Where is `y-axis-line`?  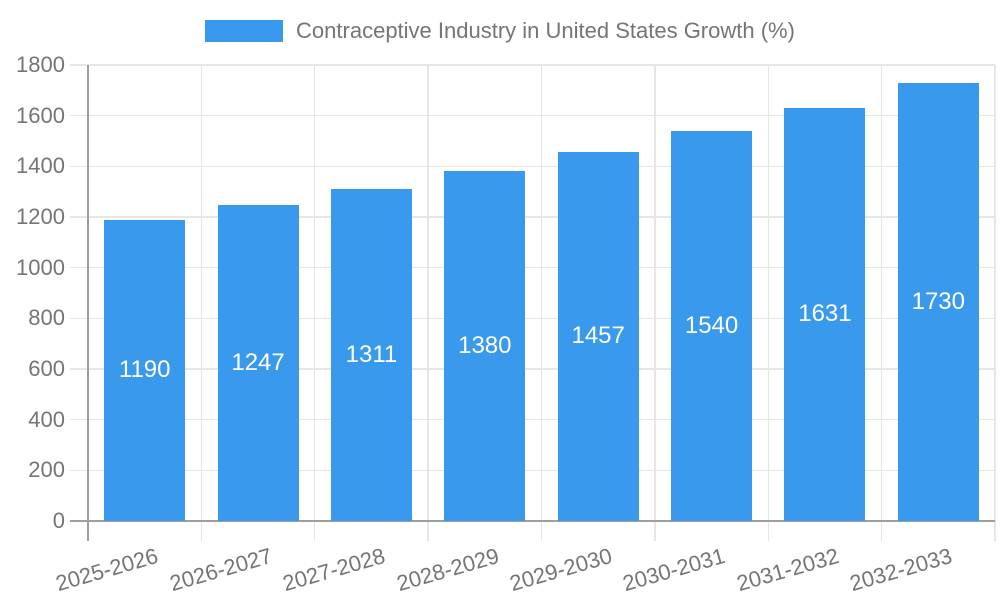 y-axis-line is located at coordinates (88, 303).